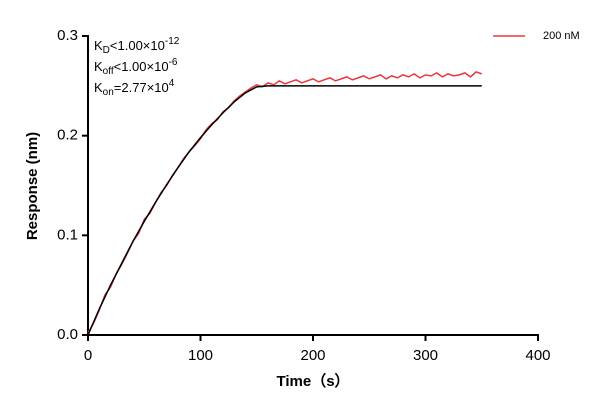 Image resolution: width=606 pixels, height=412 pixels. What do you see at coordinates (537, 355) in the screenshot?
I see `x-tick-label: 400` at bounding box center [537, 355].